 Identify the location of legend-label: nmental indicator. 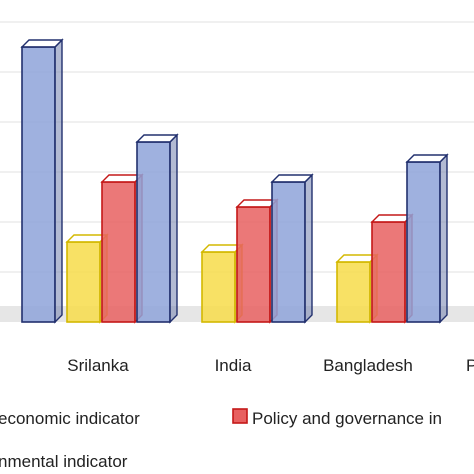
(64, 461).